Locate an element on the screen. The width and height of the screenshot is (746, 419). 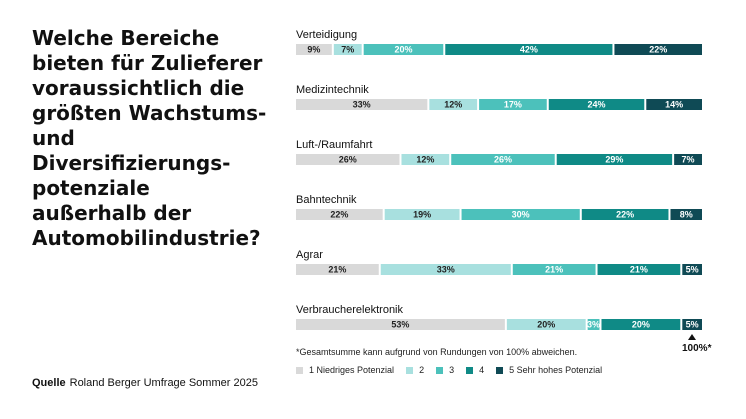
bar-value-label: 53% is located at coordinates (400, 325).